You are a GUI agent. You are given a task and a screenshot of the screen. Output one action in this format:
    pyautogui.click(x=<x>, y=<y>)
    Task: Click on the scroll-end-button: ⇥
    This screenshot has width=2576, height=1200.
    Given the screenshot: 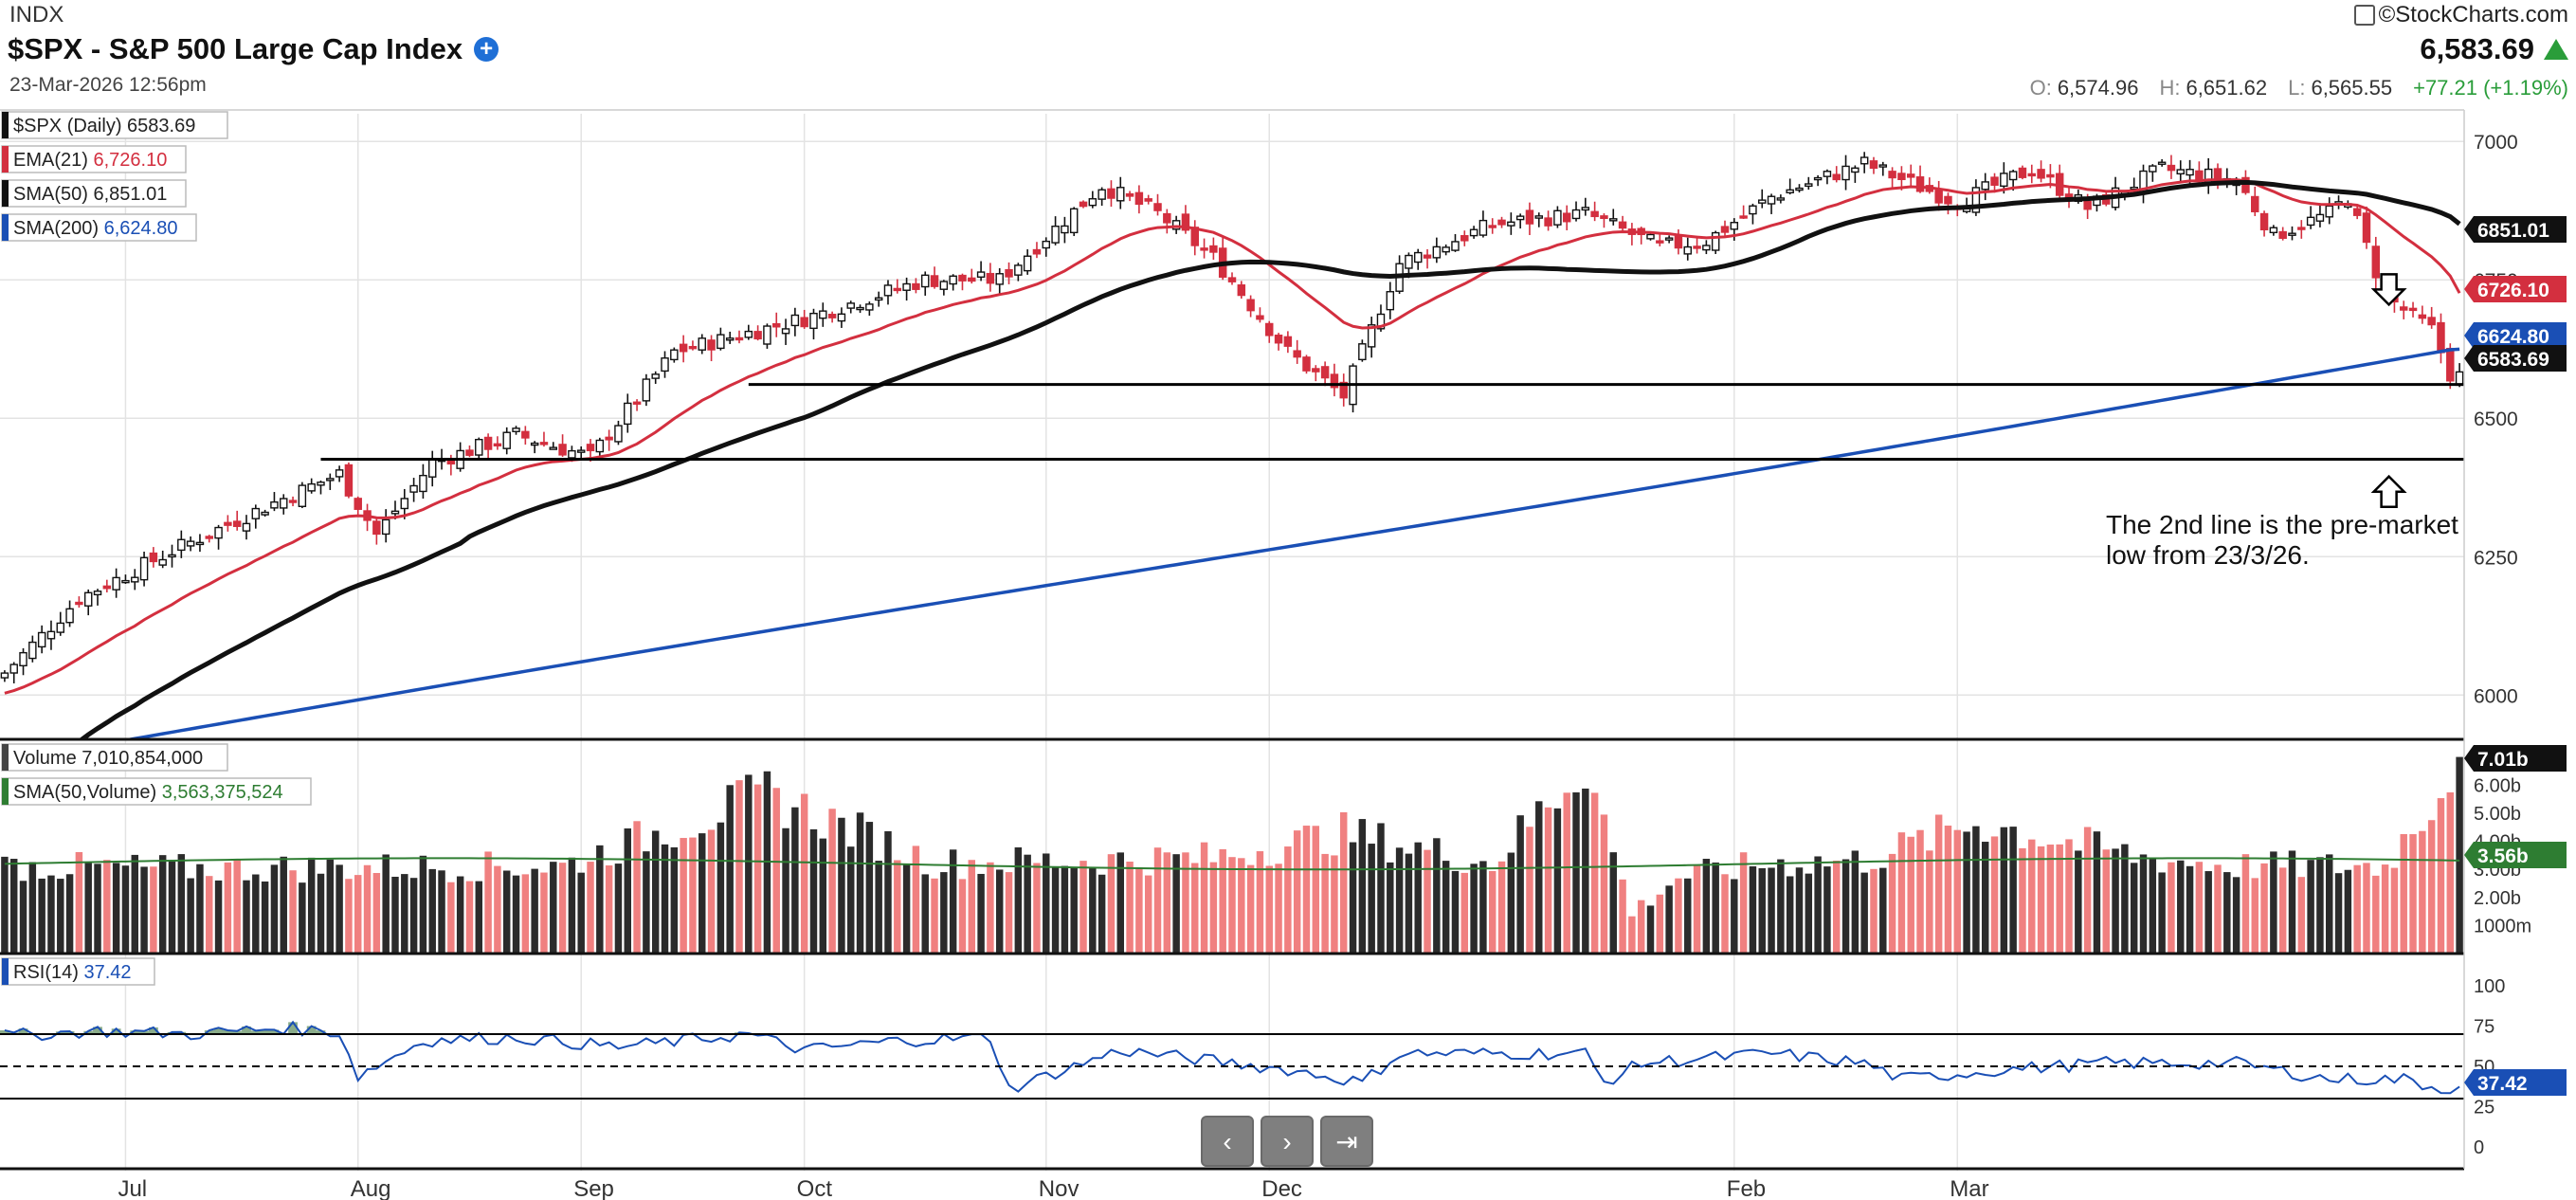 What is the action you would take?
    pyautogui.click(x=1346, y=1141)
    